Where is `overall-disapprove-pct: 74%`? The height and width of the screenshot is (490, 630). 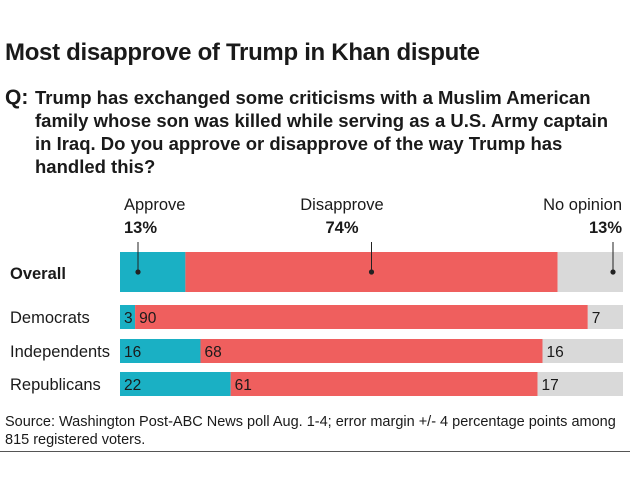 overall-disapprove-pct: 74% is located at coordinates (342, 228).